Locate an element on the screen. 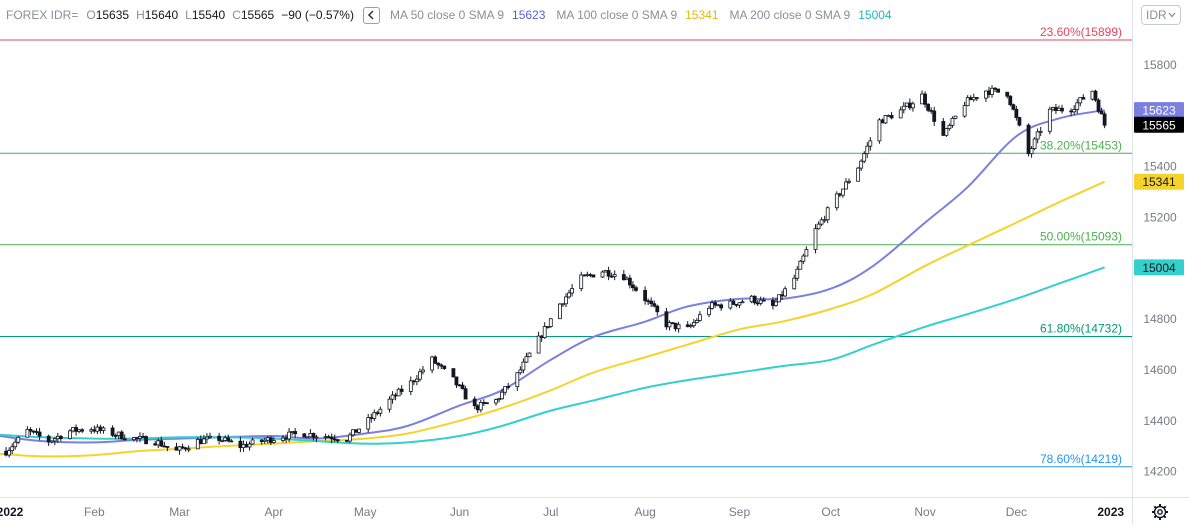 This screenshot has height=527, width=1189. ma100-label: MA 100 close 0 SMA 9 is located at coordinates (617, 15).